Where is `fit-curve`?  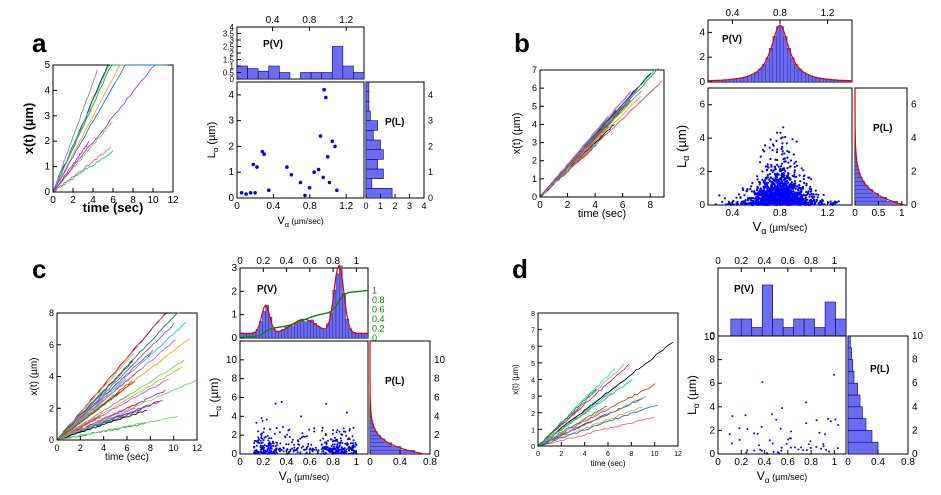
fit-curve is located at coordinates (780, 53).